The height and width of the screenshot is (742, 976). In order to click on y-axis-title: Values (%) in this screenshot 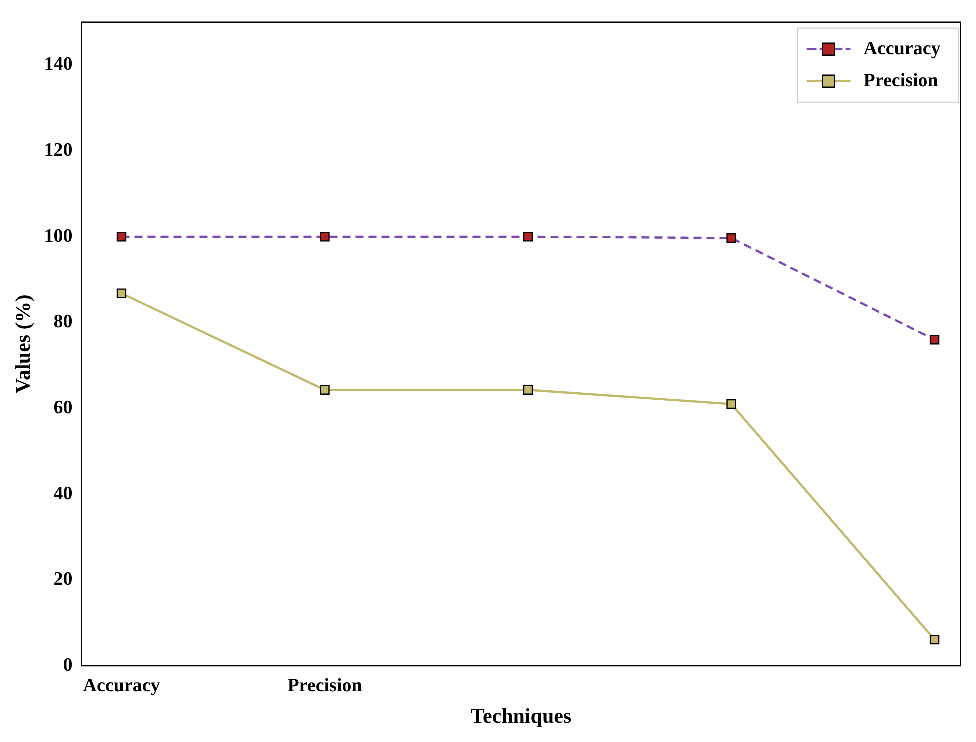, I will do `click(23, 344)`.